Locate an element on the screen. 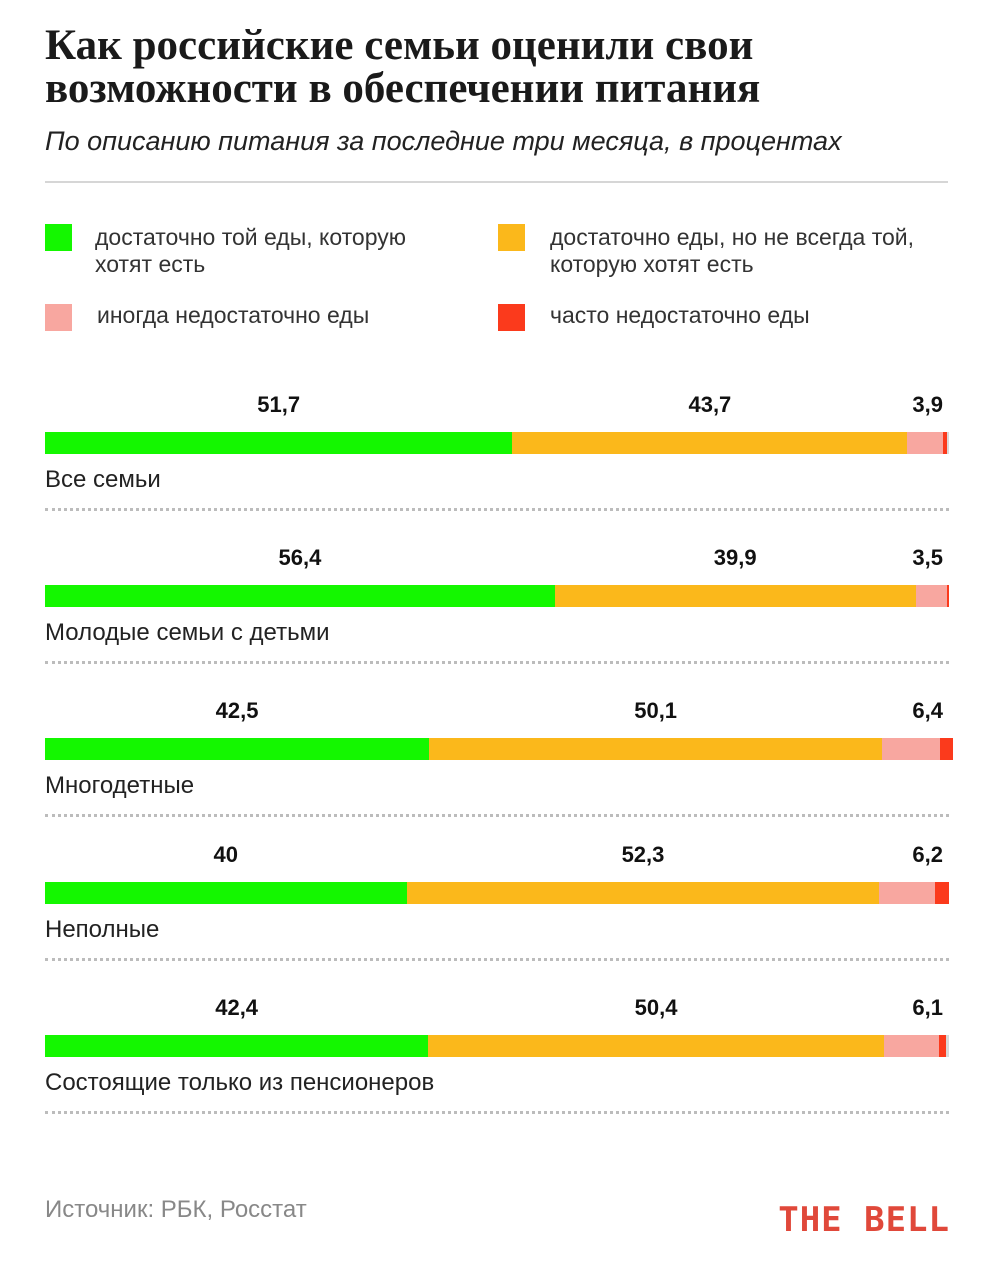  legend-label: достаточно той еды, которую хотят есть is located at coordinates (250, 250).